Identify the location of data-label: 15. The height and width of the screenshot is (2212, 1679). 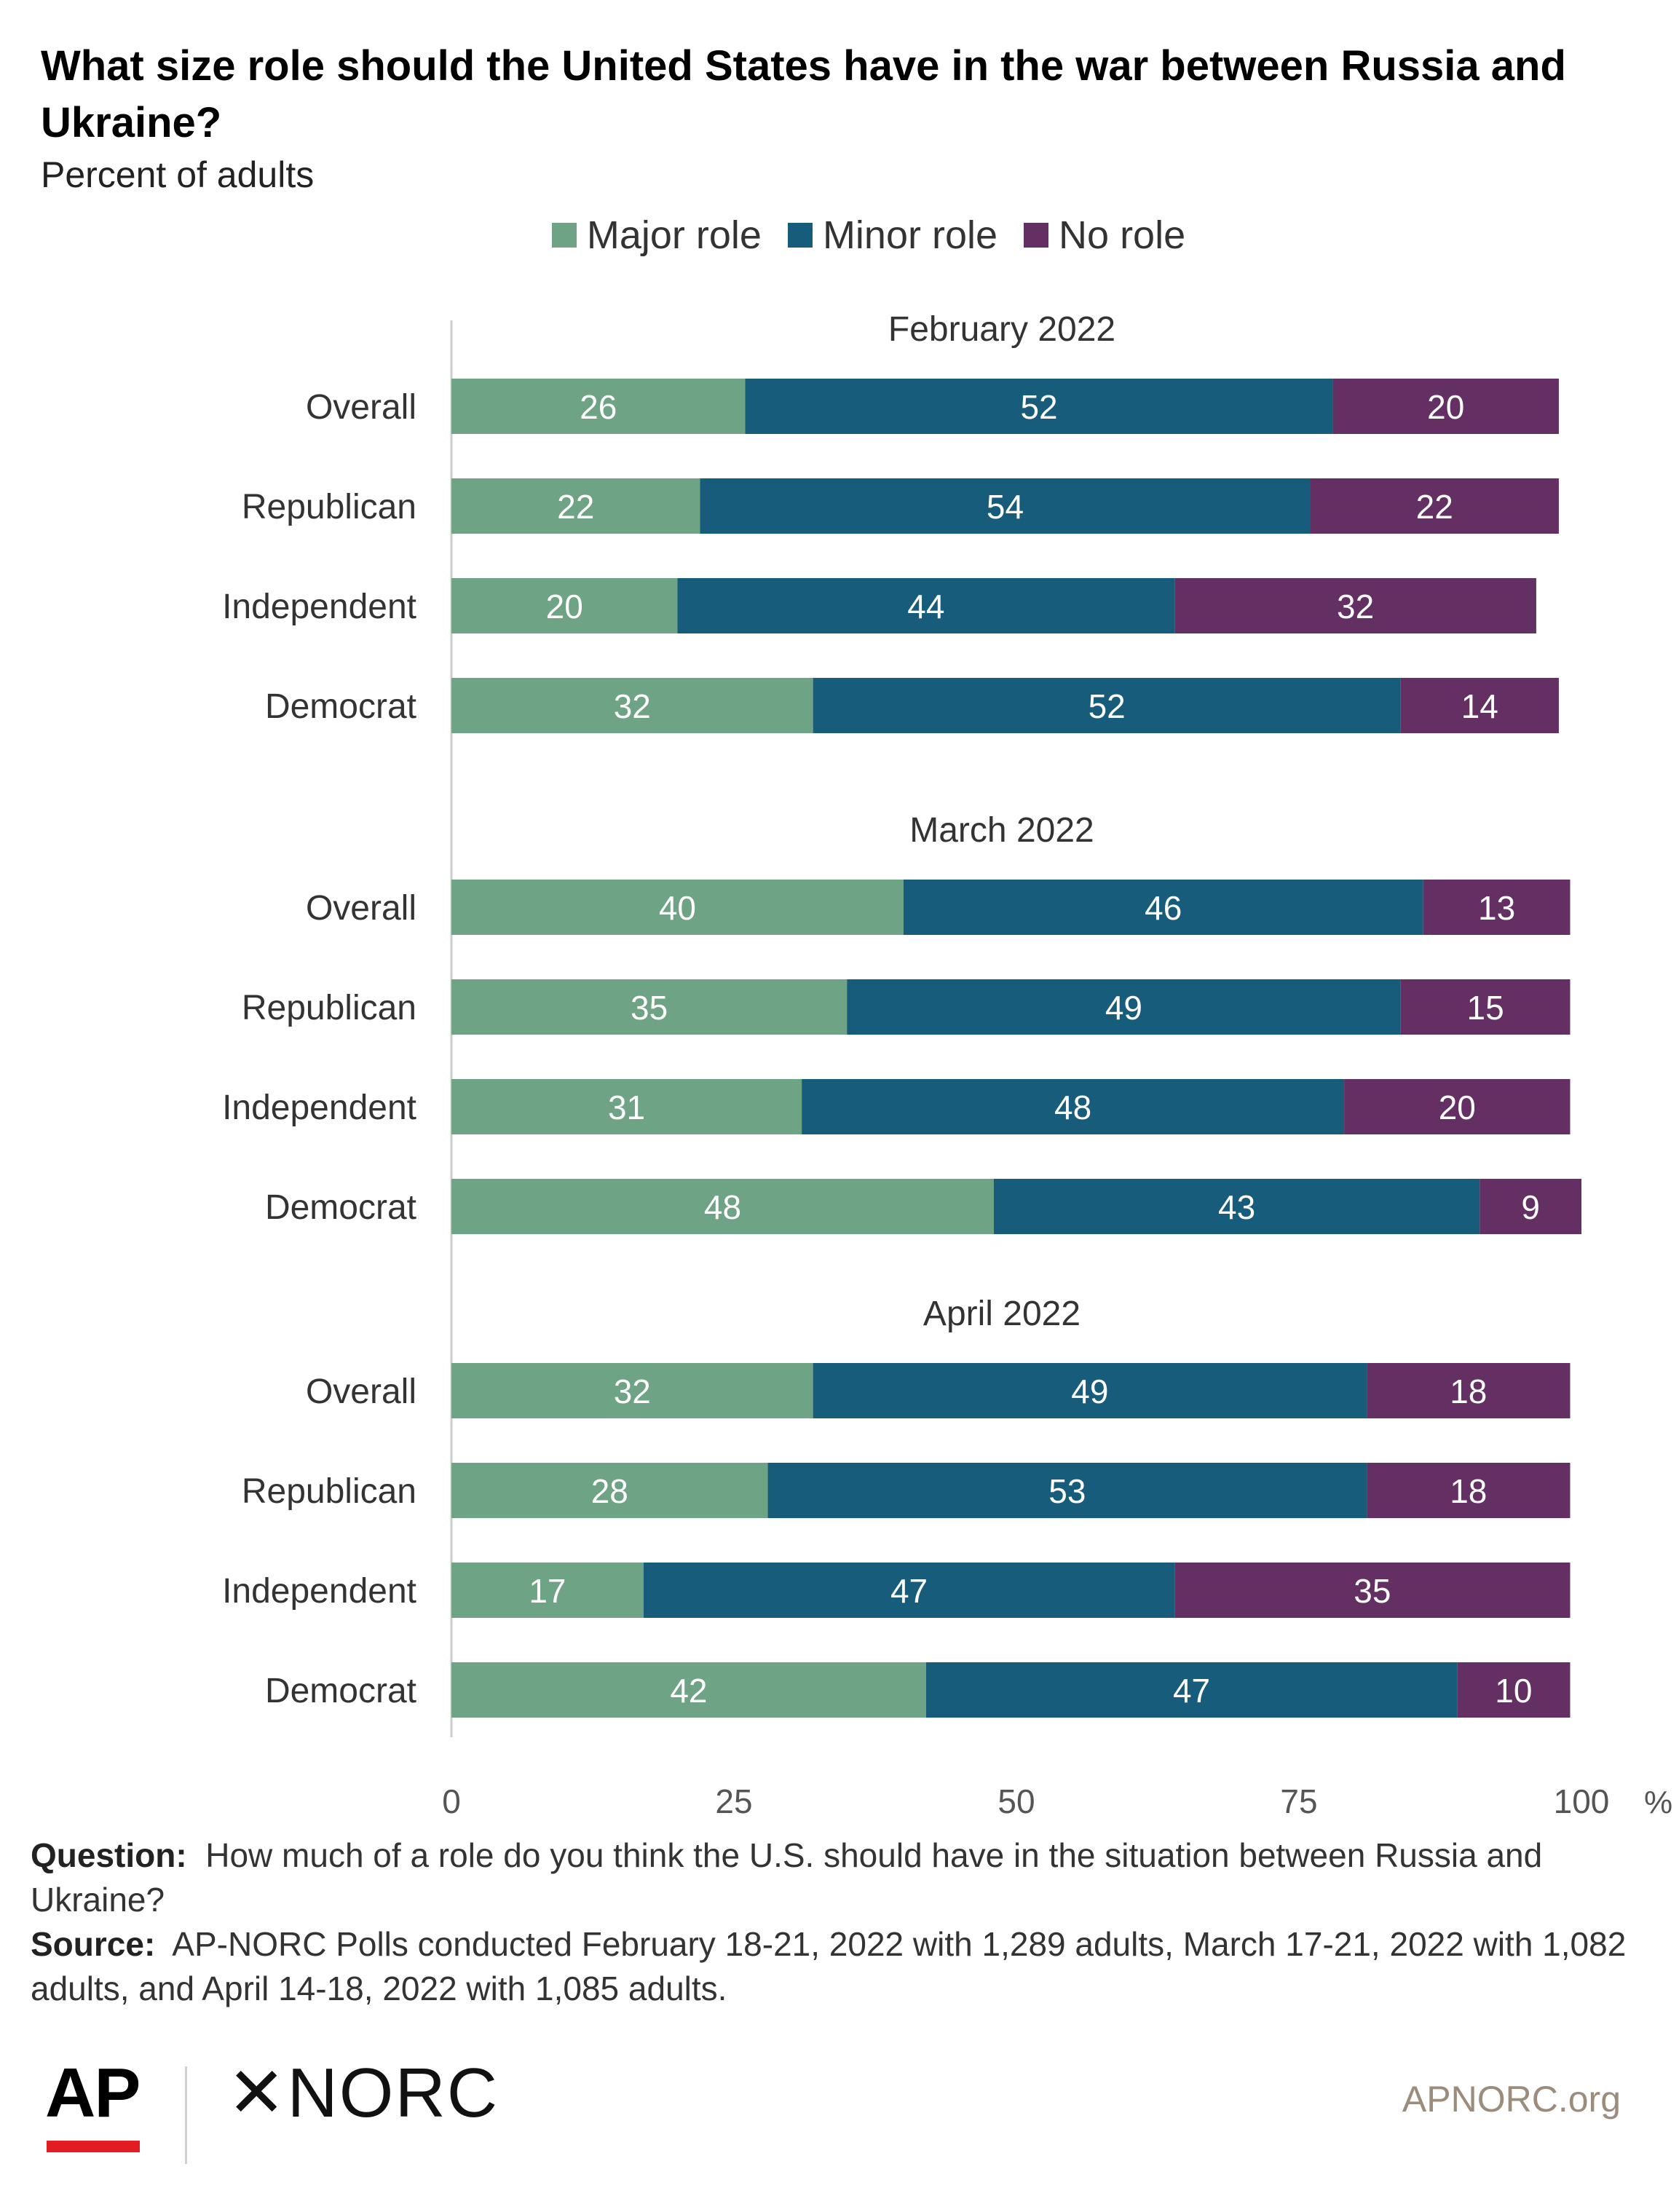
(1485, 1008).